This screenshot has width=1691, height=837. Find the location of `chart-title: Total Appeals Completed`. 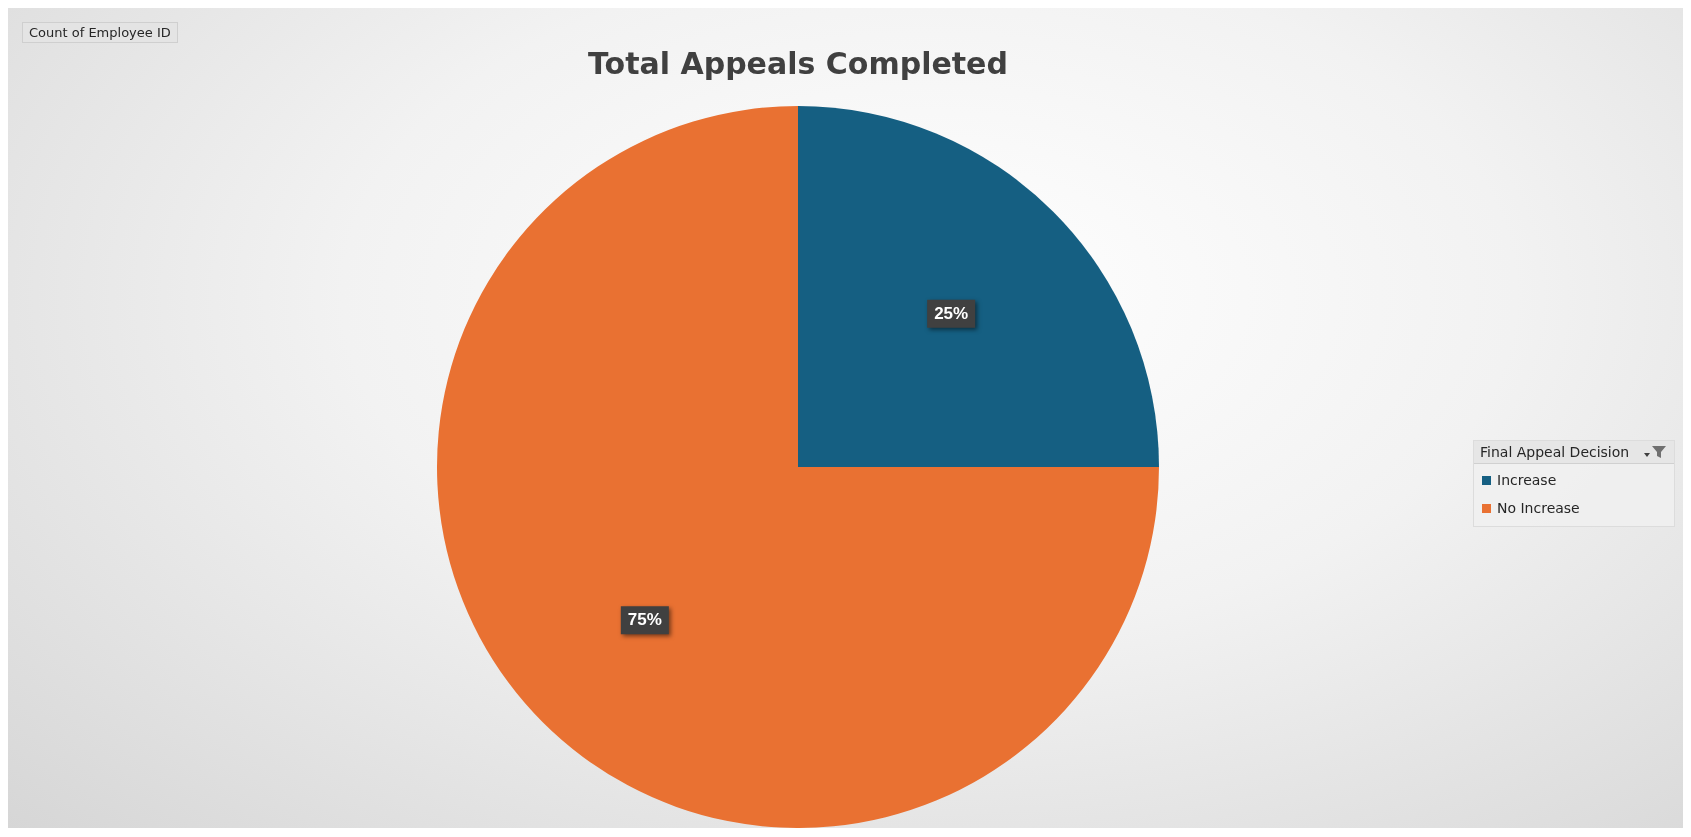

chart-title: Total Appeals Completed is located at coordinates (798, 63).